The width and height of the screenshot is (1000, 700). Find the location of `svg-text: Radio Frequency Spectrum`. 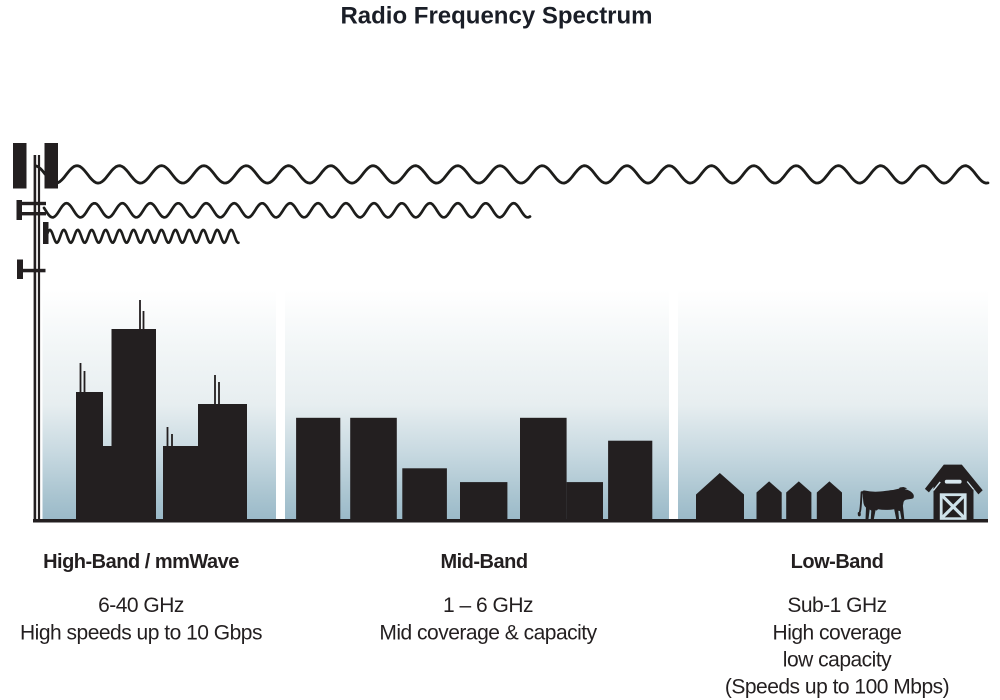

svg-text: Radio Frequency Spectrum is located at coordinates (496, 16).